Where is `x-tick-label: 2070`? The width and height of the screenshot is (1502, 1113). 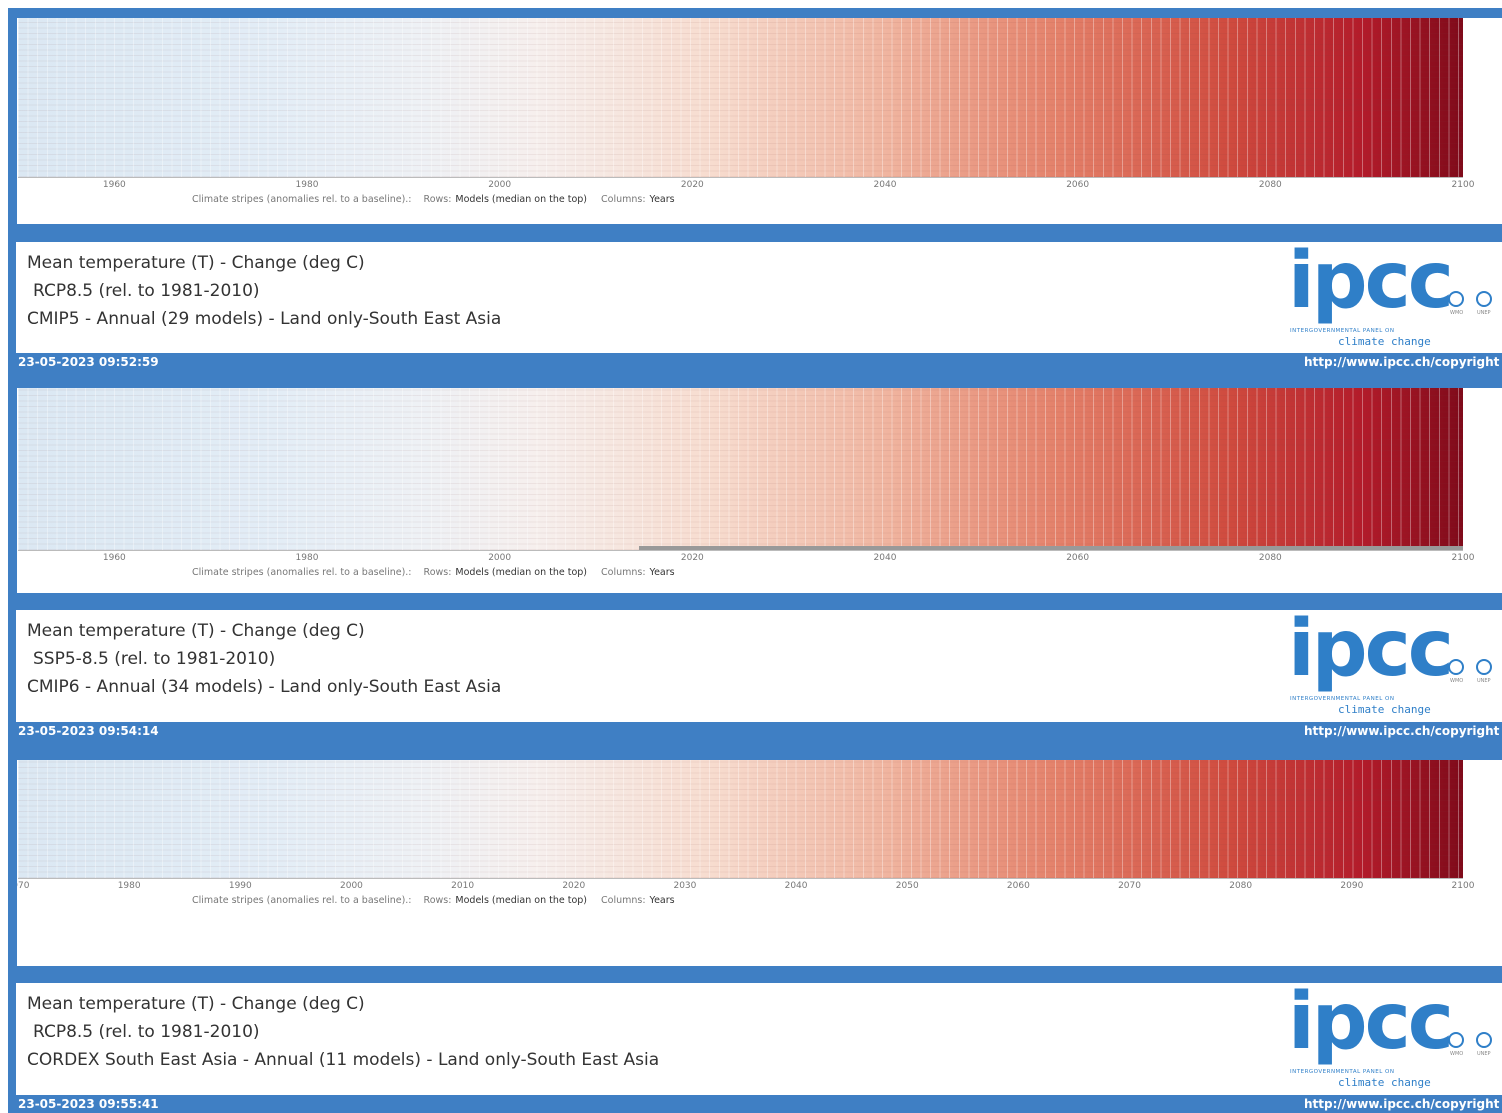
x-tick-label: 2070 is located at coordinates (1129, 886).